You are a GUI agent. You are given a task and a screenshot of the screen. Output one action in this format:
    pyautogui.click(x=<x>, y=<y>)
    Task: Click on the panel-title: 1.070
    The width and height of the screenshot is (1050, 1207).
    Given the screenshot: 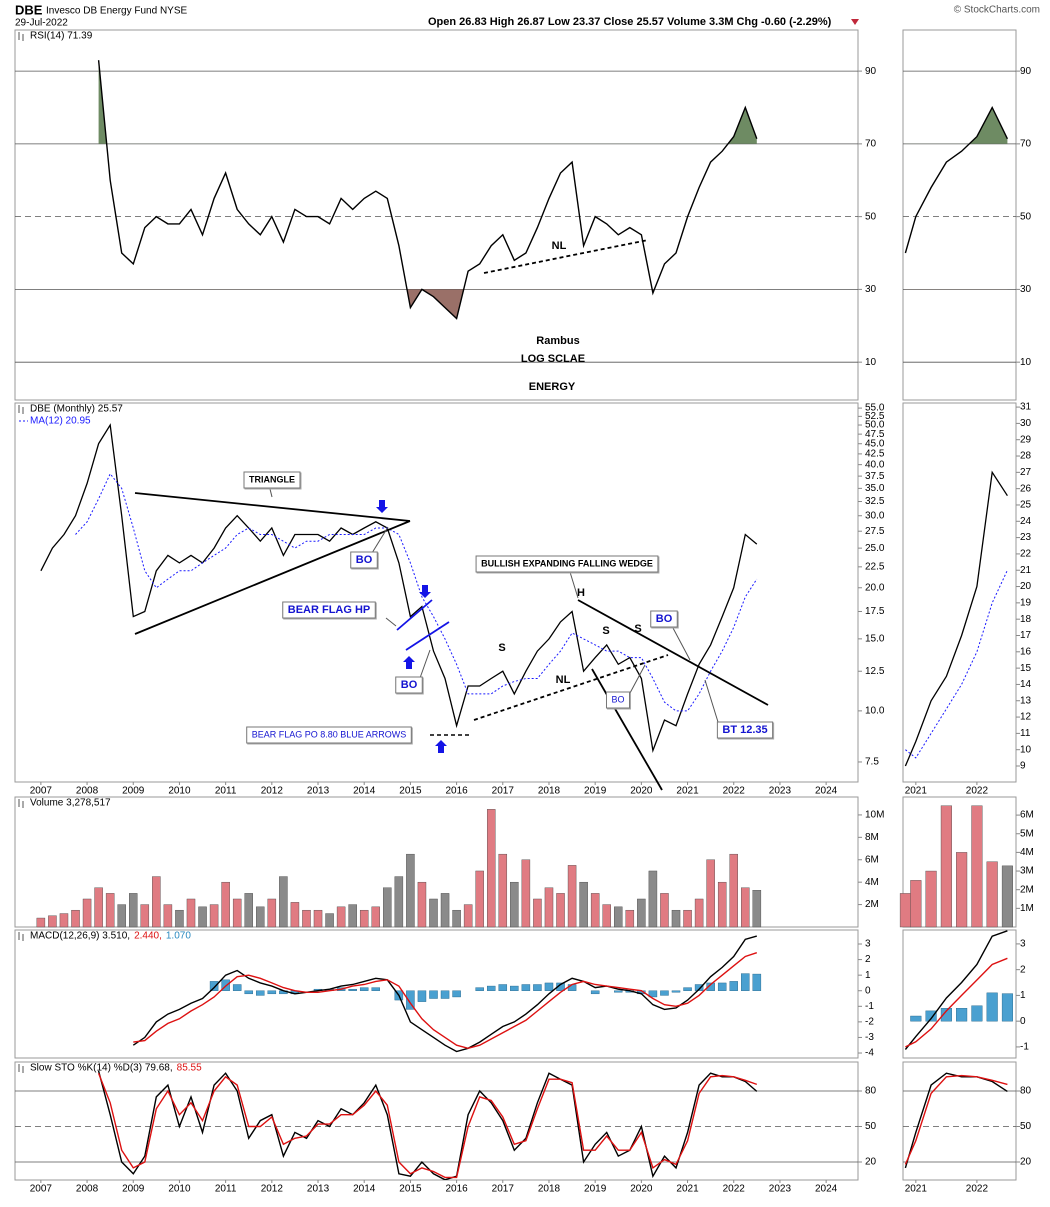 What is the action you would take?
    pyautogui.click(x=178, y=936)
    